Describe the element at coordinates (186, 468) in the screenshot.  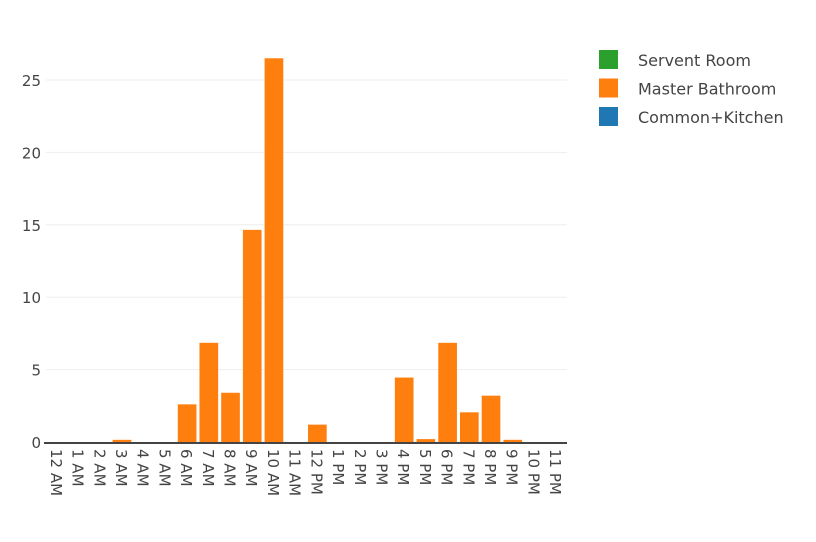
I see `x-tick-label: 6 AM` at that location.